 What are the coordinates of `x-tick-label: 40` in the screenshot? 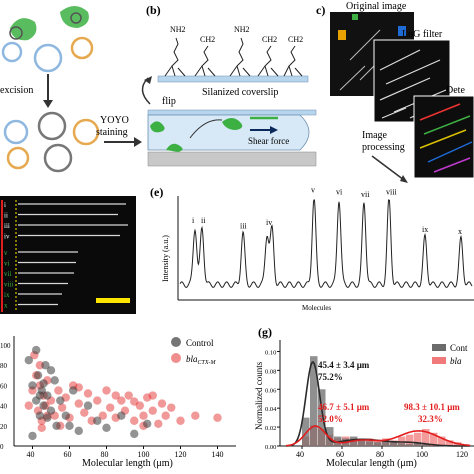 It's located at (31, 454).